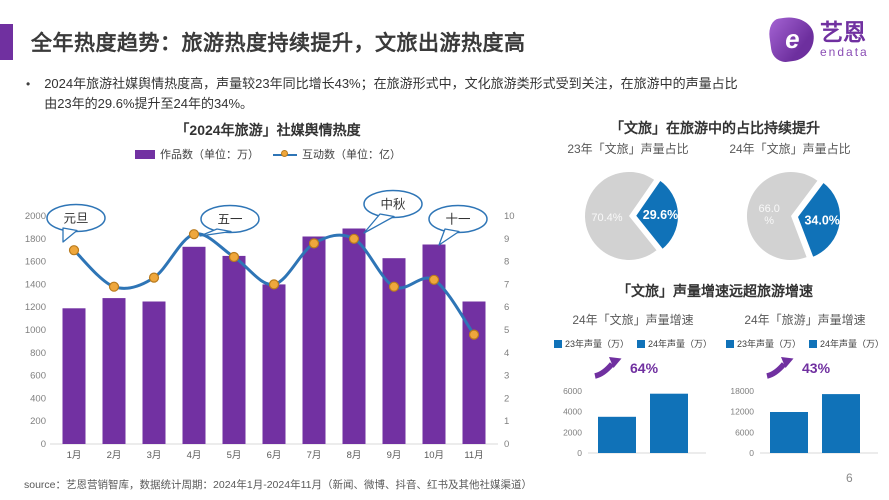 The image size is (889, 500). I want to click on svg-text: 1000, so click(35, 330).